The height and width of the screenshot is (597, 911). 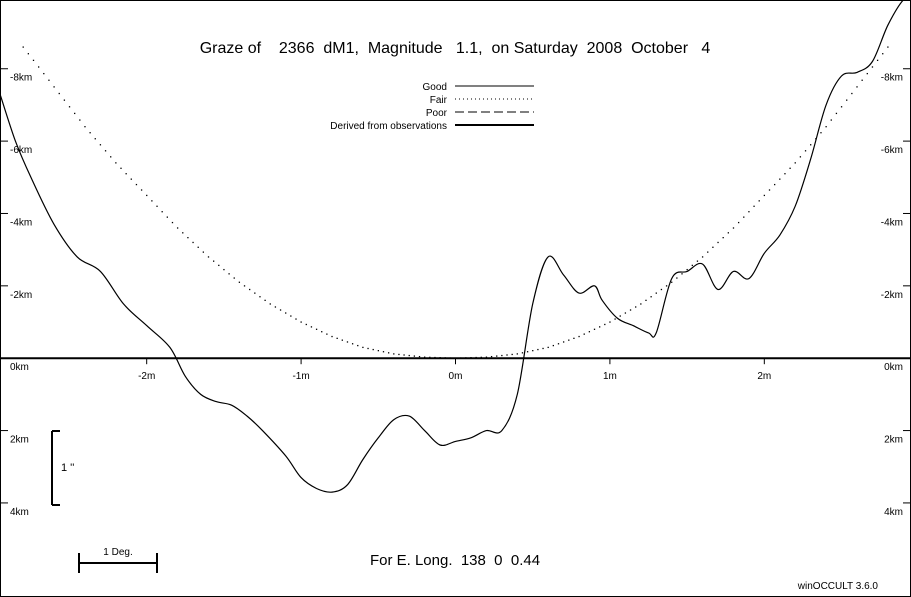 What do you see at coordinates (764, 376) in the screenshot?
I see `x-tick-label: 2m` at bounding box center [764, 376].